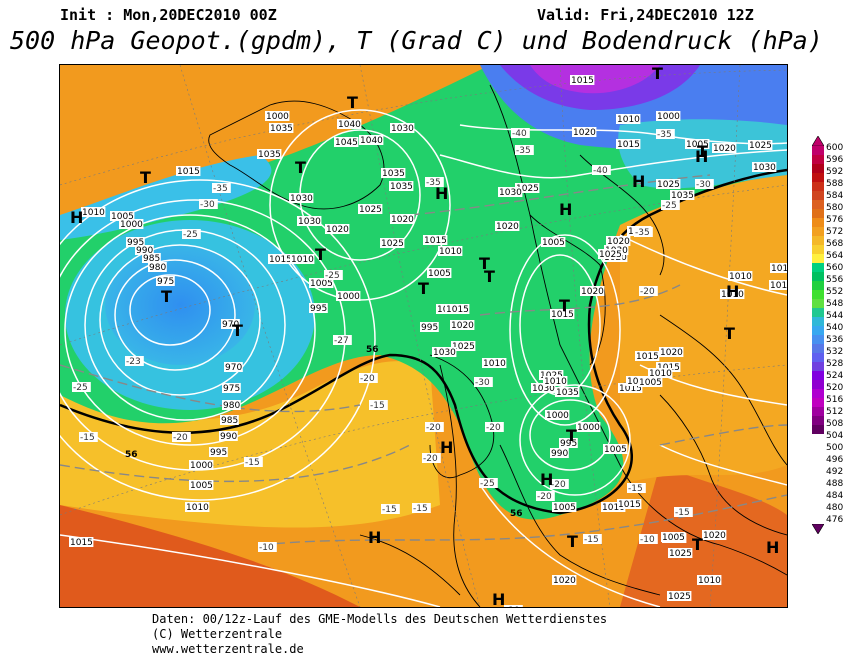 The image size is (858, 671). I want to click on legend-level-label: 516, so click(835, 400).